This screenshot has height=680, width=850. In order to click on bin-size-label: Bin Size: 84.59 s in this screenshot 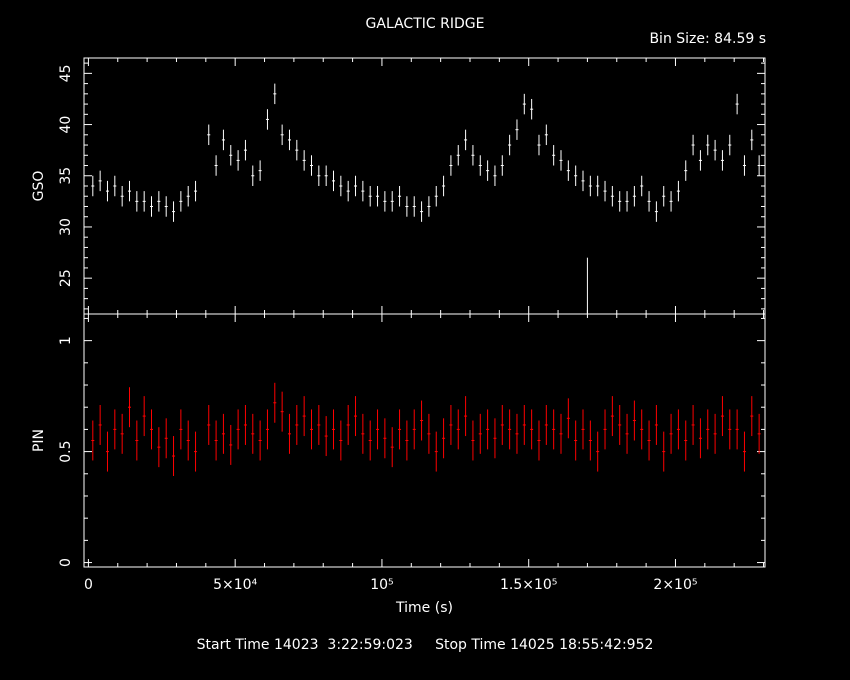, I will do `click(707, 39)`.